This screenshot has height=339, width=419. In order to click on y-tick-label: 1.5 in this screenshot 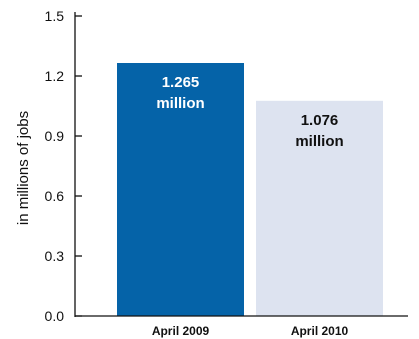, I will do `click(55, 16)`.